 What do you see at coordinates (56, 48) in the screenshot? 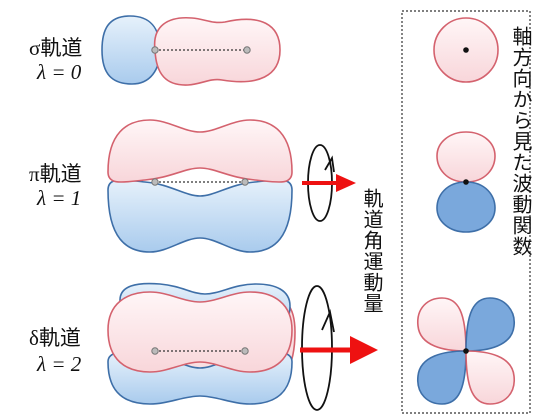
I see `sigma-orbital-name: σ軌道` at bounding box center [56, 48].